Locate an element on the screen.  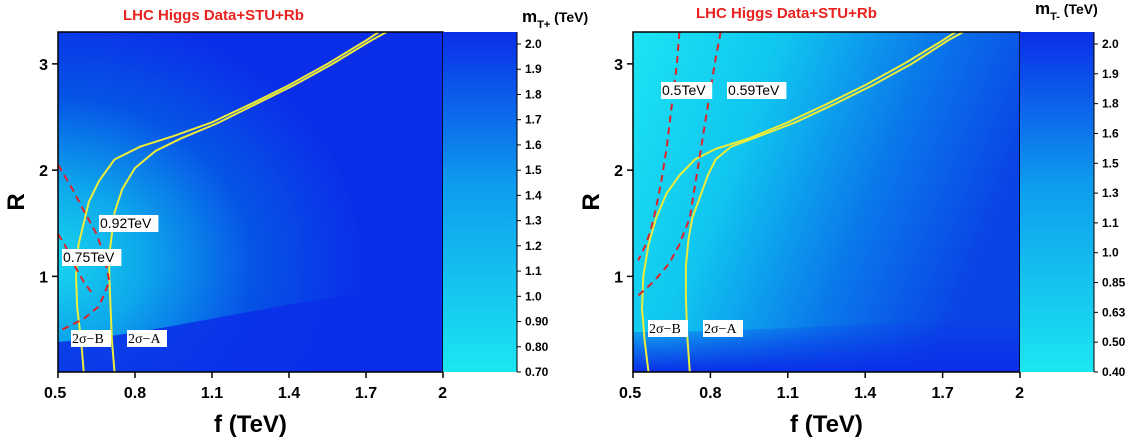
colorbar-tick-label: 0.40 is located at coordinates (1114, 372).